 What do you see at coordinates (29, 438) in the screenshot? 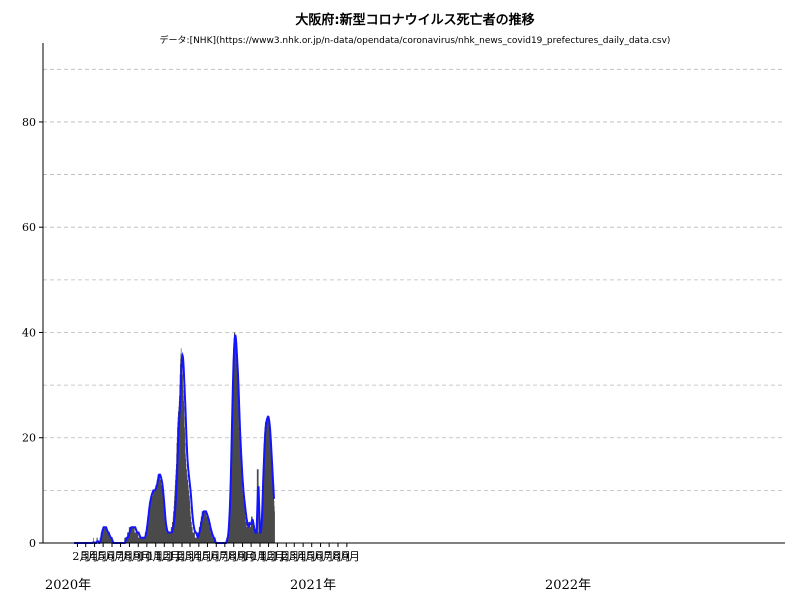
I see `y-tick-label: 20` at bounding box center [29, 438].